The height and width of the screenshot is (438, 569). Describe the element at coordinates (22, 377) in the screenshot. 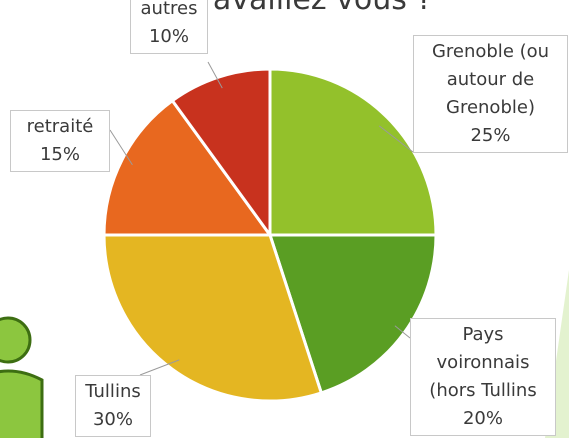

I see `person-icon` at that location.